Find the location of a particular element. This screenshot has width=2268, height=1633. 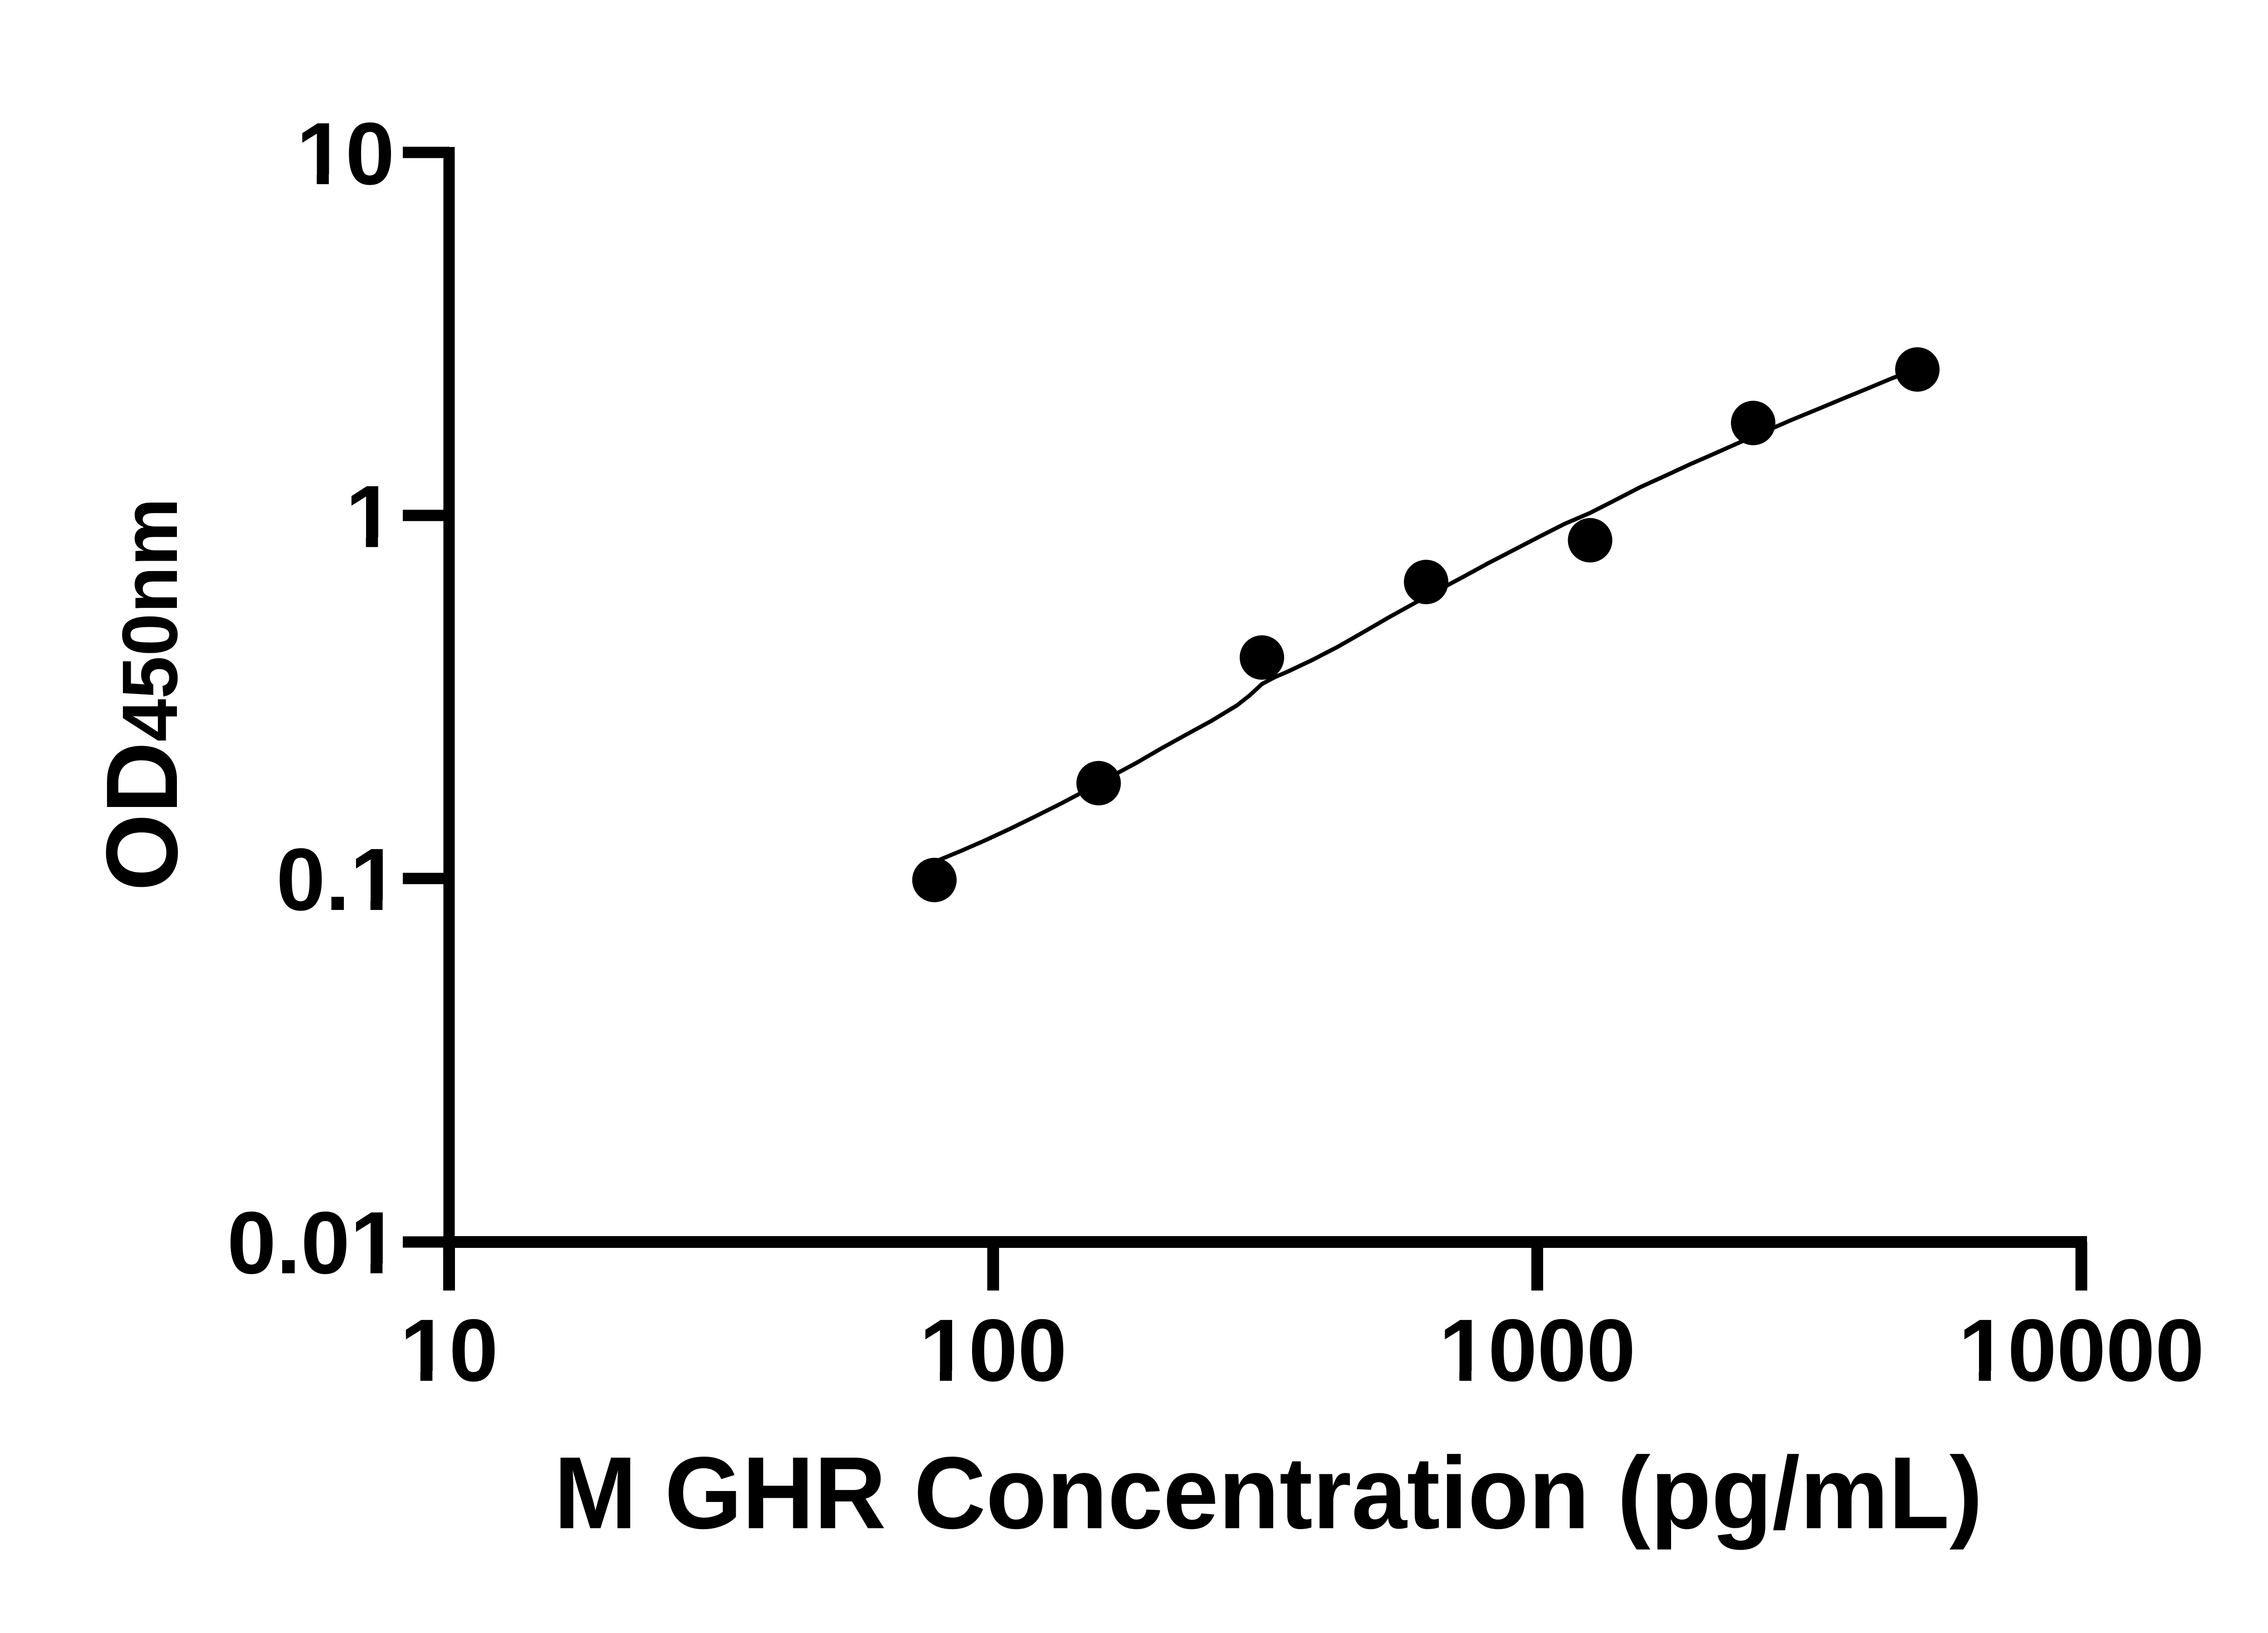

svg-text: 0.1 is located at coordinates (338, 879).